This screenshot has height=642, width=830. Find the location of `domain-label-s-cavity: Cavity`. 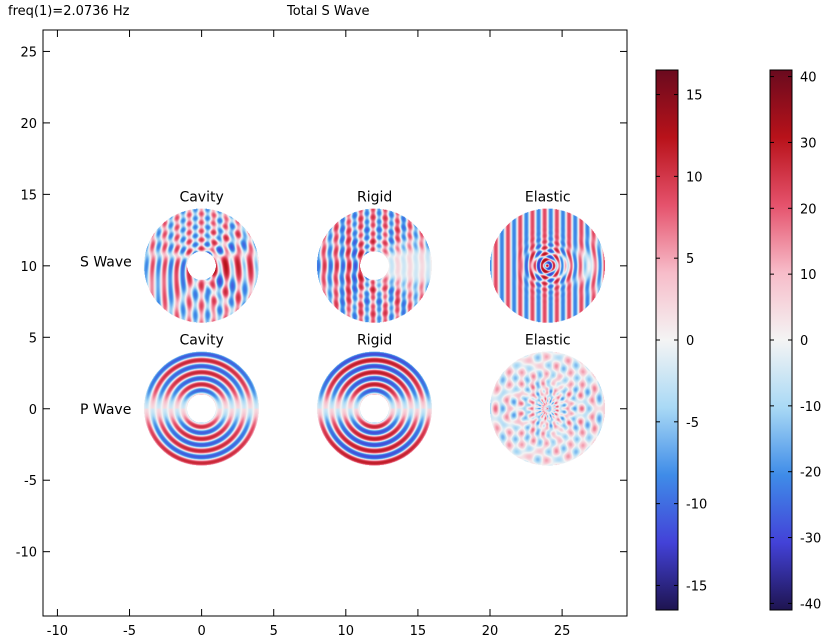

domain-label-s-cavity: Cavity is located at coordinates (201, 198).